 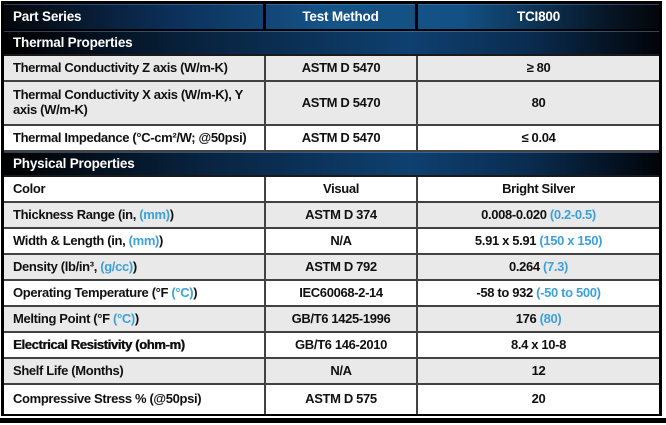 What do you see at coordinates (342, 215) in the screenshot?
I see `test-method-cell: ASTM D 374` at bounding box center [342, 215].